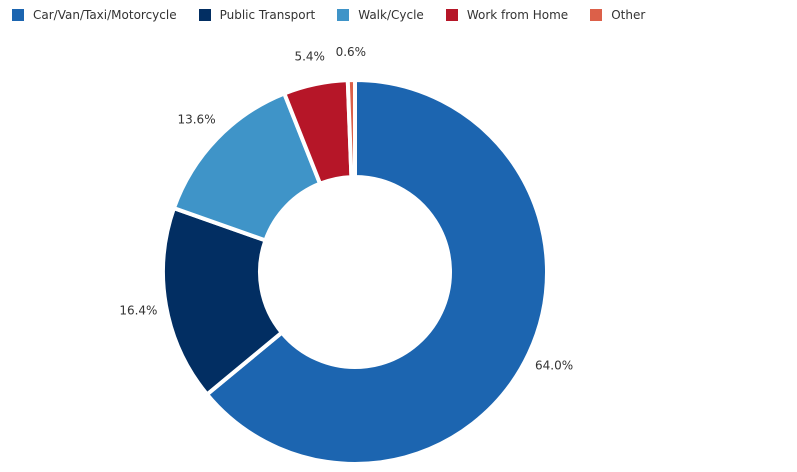  I want to click on legend-item-car: Car/Van/Taxi/Motorcycle, so click(94, 15).